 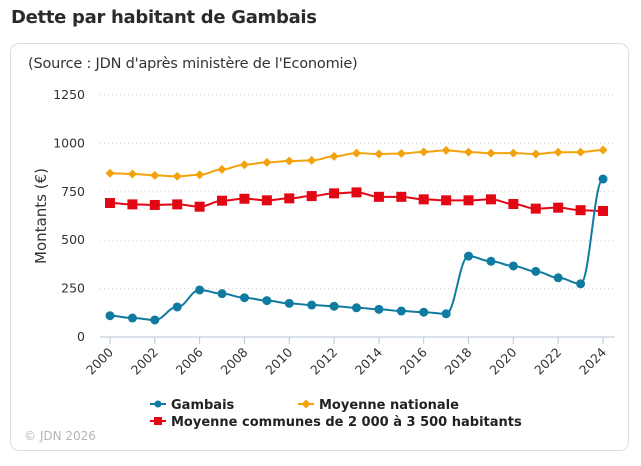 What do you see at coordinates (458, 360) in the screenshot?
I see `x-tick-label: 2018` at bounding box center [458, 360].